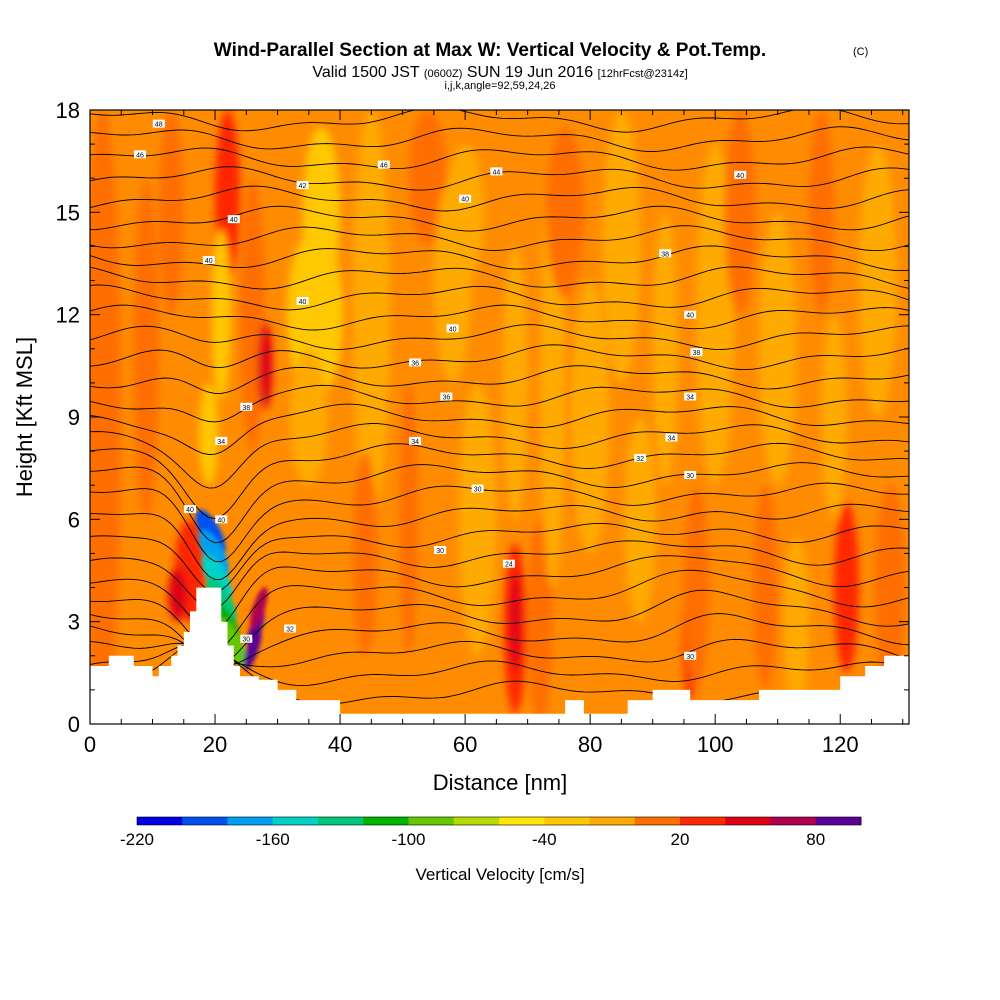 The image size is (1000, 1000). What do you see at coordinates (68, 212) in the screenshot?
I see `y-tick-label: 15` at bounding box center [68, 212].